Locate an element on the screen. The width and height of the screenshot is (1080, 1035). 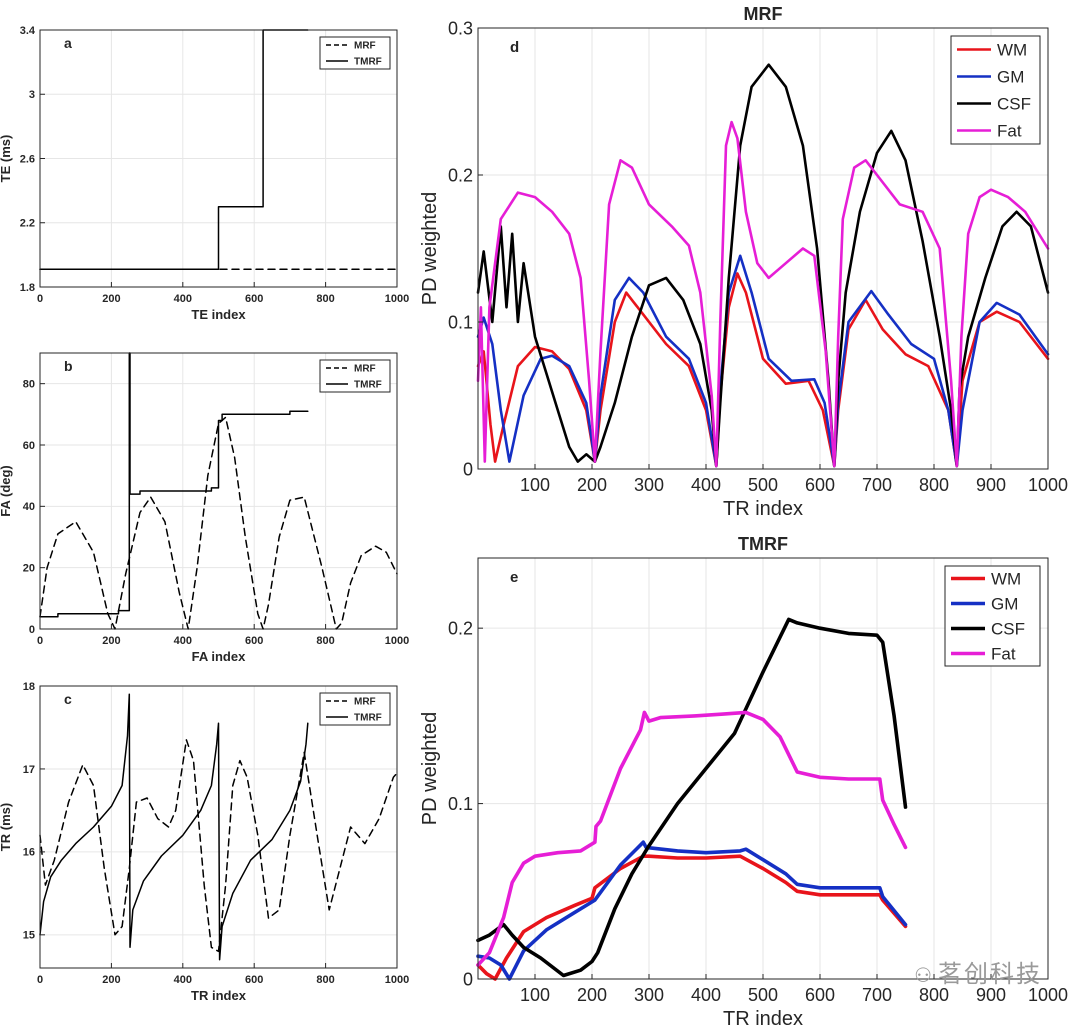
x-axis-label: FA index is located at coordinates (219, 656).